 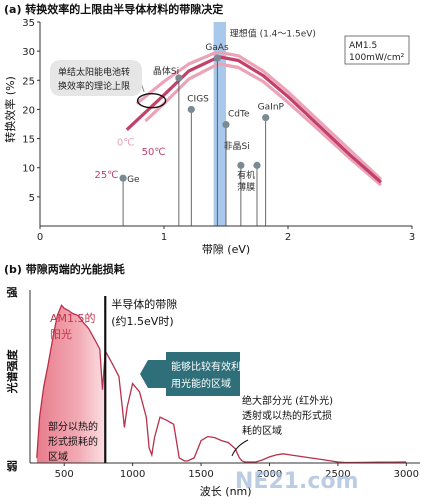 I want to click on x-tick-label: 1500, so click(x=200, y=474).